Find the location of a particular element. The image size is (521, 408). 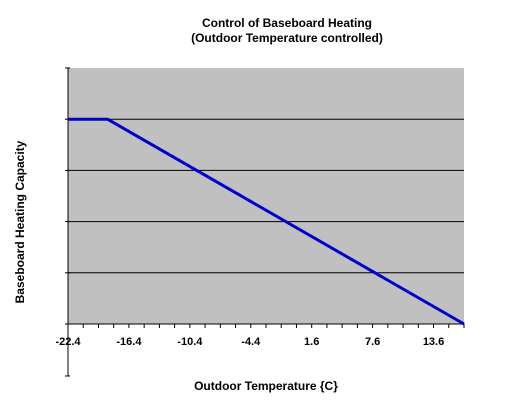

x-axis-title: Outdoor Temperature {C} is located at coordinates (266, 386).